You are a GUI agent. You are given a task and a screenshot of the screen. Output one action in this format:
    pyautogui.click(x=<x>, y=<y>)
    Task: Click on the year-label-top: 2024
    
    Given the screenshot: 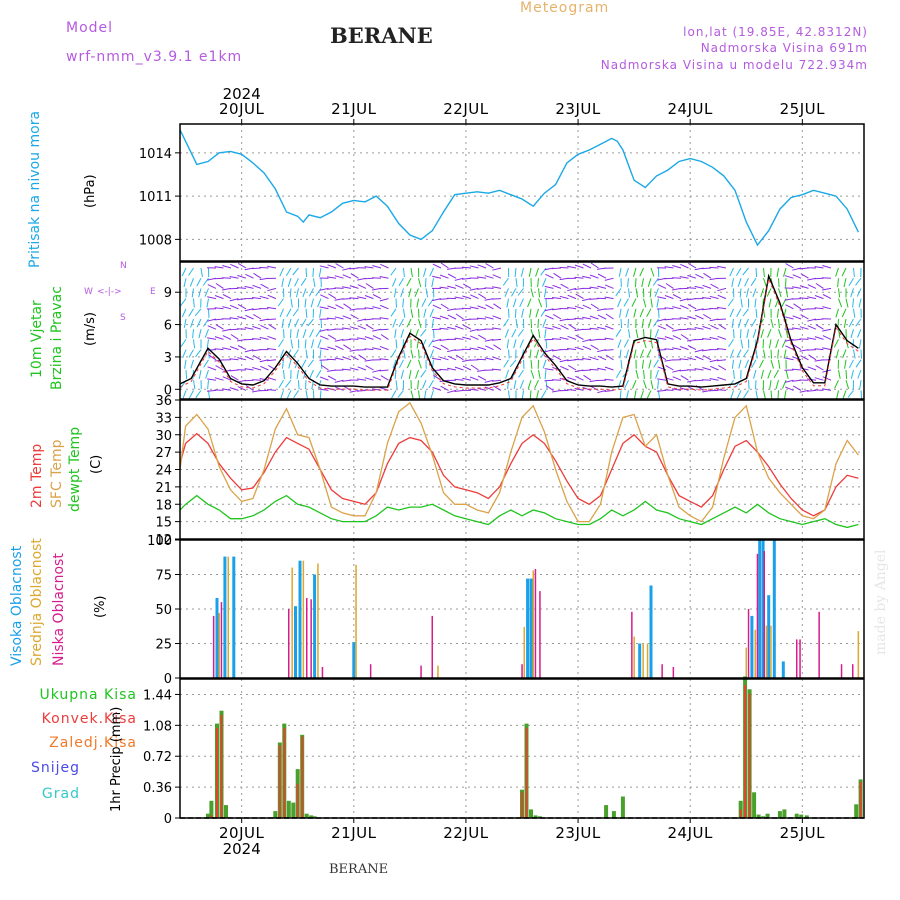 What is the action you would take?
    pyautogui.click(x=242, y=94)
    